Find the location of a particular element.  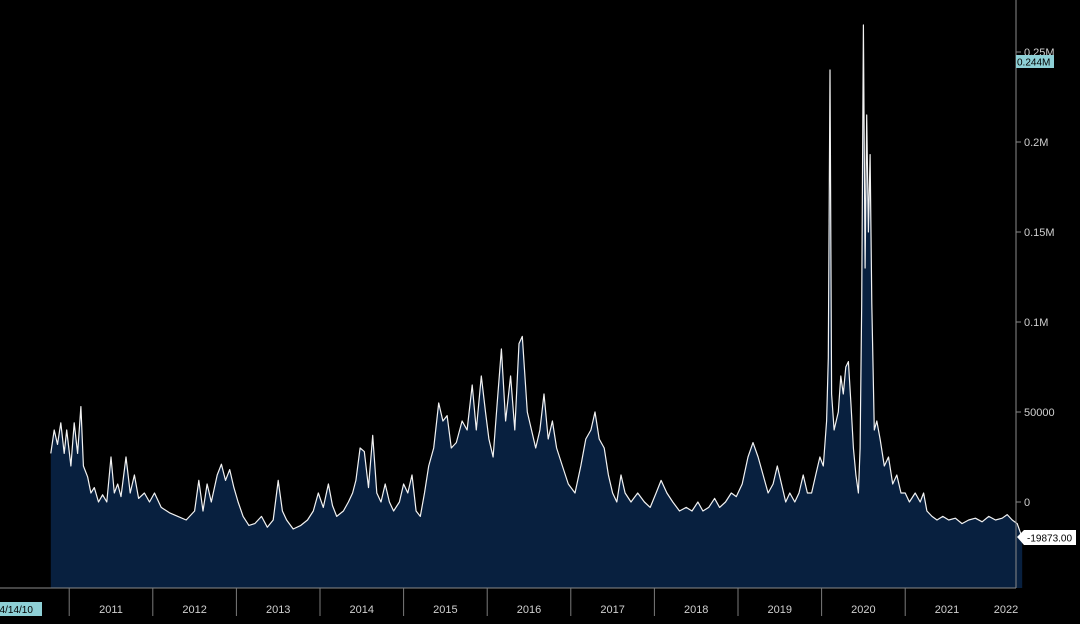

x-tick-label-2014: 2014 is located at coordinates (362, 610).